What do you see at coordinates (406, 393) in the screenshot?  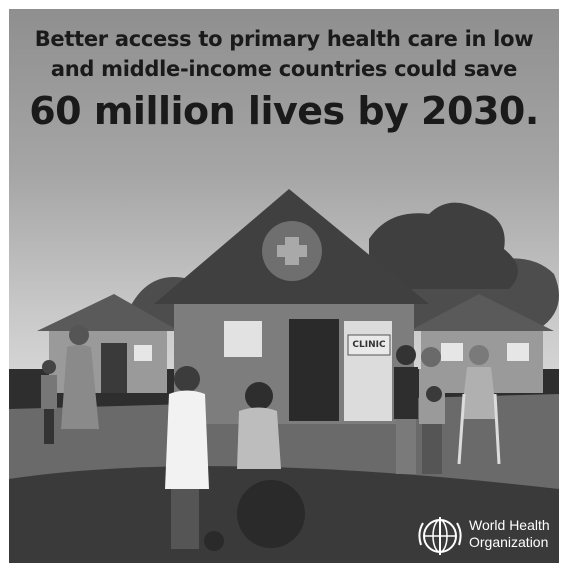 I see `man-body` at bounding box center [406, 393].